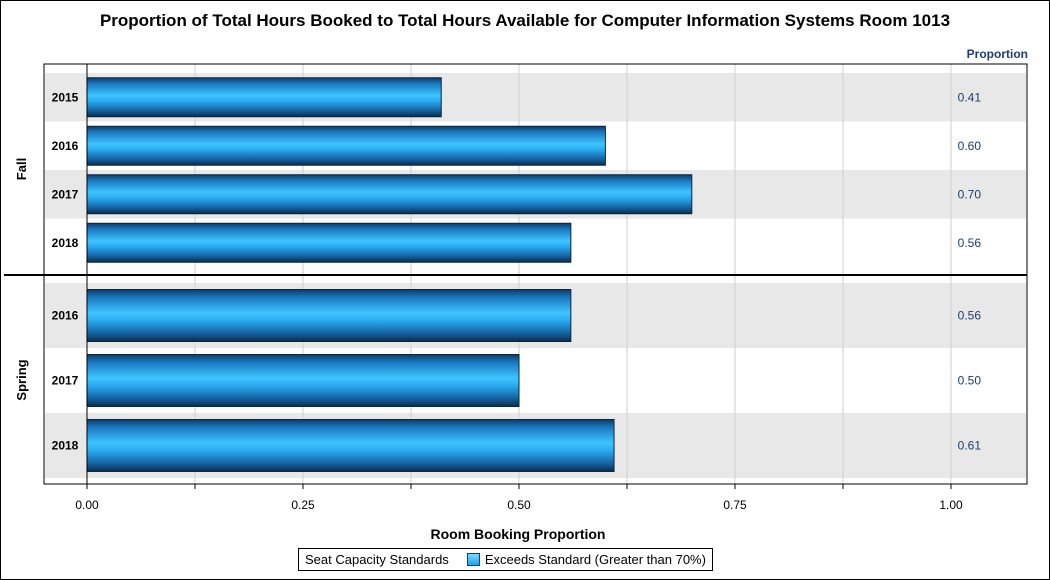 Image resolution: width=1050 pixels, height=580 pixels. Describe the element at coordinates (970, 97) in the screenshot. I see `value-label-fall-2015: 0.41` at that location.